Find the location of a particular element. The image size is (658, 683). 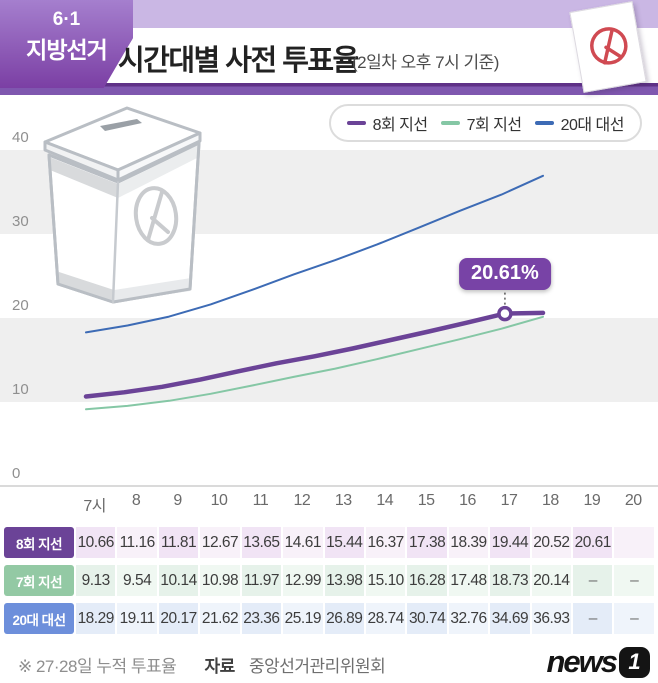

table-cell: 13.65 is located at coordinates (261, 542).